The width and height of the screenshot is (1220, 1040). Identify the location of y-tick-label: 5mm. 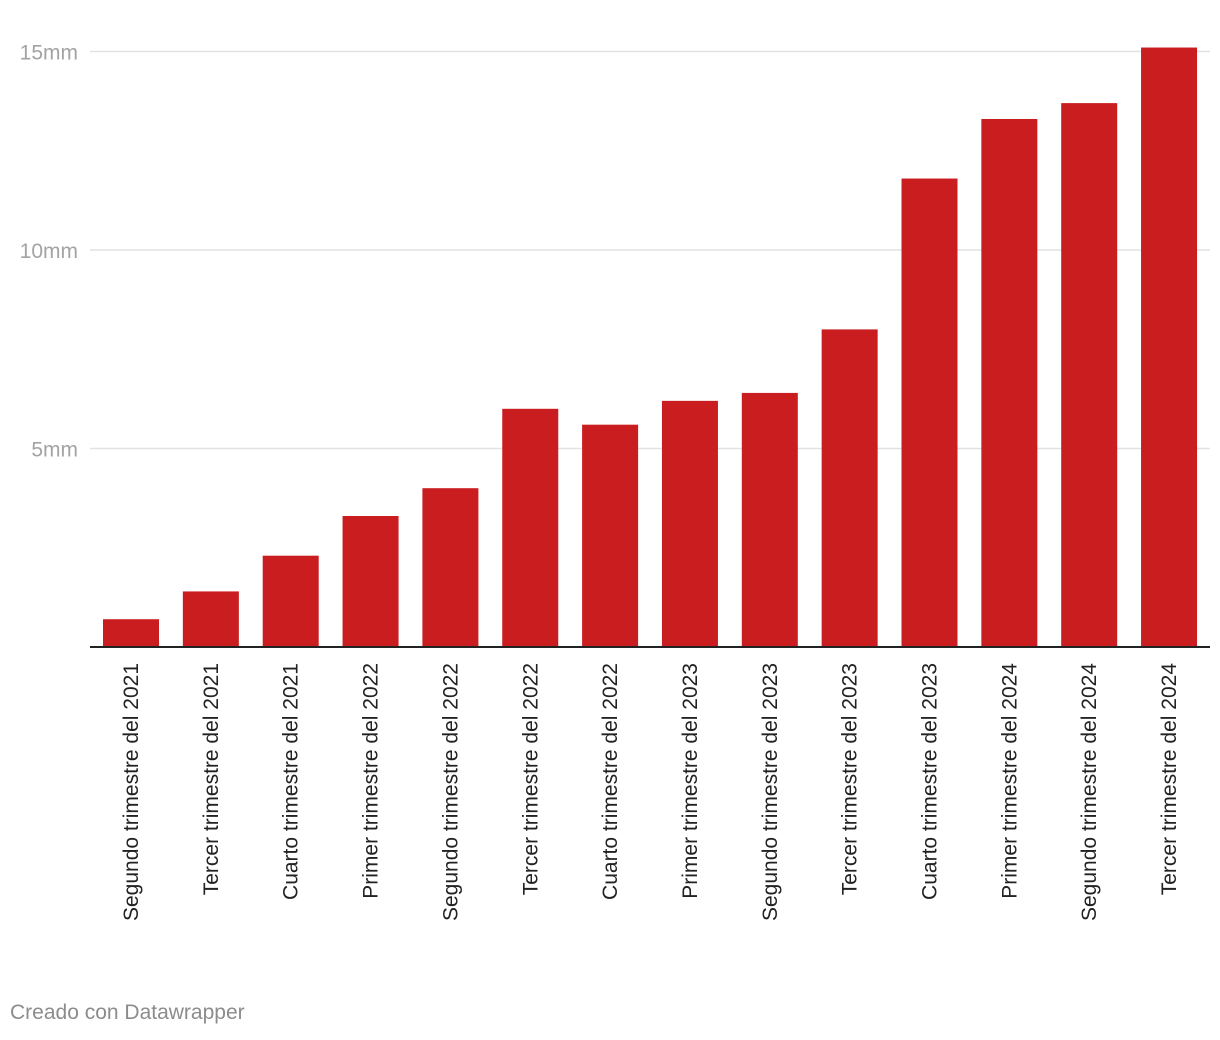
(54, 450).